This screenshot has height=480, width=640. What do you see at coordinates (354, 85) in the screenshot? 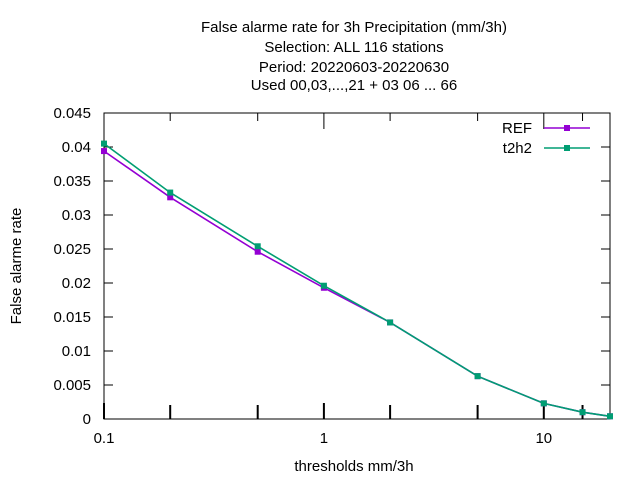
I see `title-line-4: Used 00,03,...,21 + 03 06 ... 66` at bounding box center [354, 85].